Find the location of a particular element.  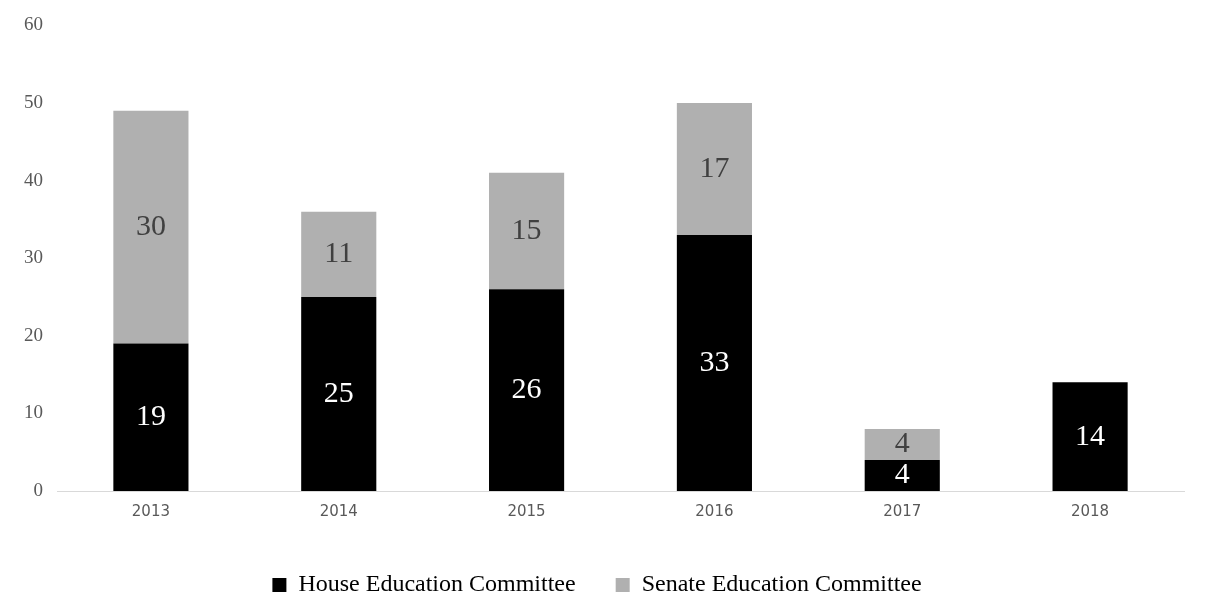

data-label: 19 is located at coordinates (150, 415).